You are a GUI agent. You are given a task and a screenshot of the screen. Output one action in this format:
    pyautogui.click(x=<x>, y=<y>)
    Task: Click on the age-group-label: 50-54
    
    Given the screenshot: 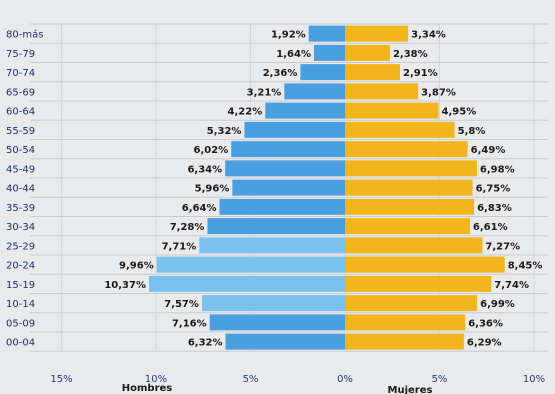 What is the action you would take?
    pyautogui.click(x=20, y=150)
    